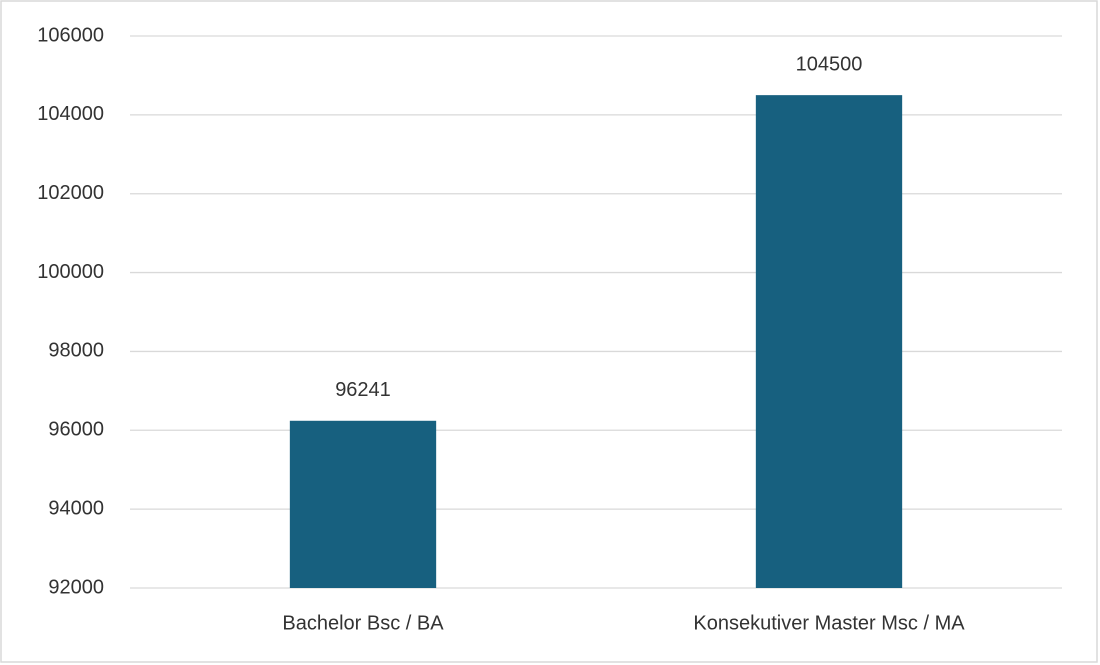 This screenshot has height=665, width=1100. I want to click on y-tick-label: 96000, so click(76, 430).